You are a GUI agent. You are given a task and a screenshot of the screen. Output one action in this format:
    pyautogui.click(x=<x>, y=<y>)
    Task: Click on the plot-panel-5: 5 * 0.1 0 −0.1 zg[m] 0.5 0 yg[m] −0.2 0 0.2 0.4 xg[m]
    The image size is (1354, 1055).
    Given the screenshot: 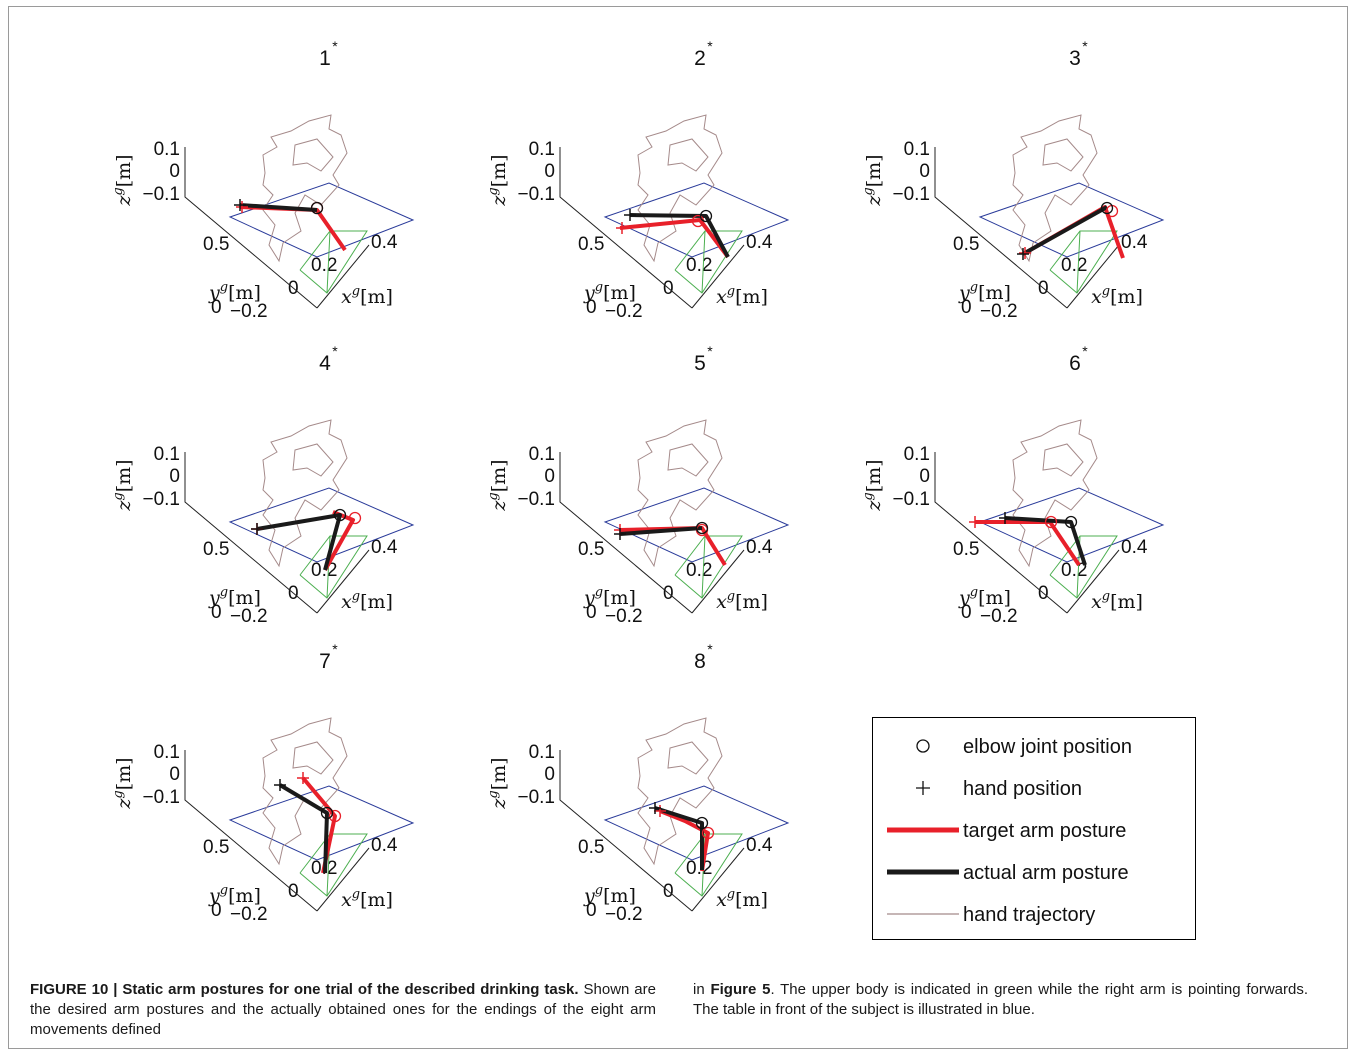 What is the action you would take?
    pyautogui.click(x=650, y=490)
    